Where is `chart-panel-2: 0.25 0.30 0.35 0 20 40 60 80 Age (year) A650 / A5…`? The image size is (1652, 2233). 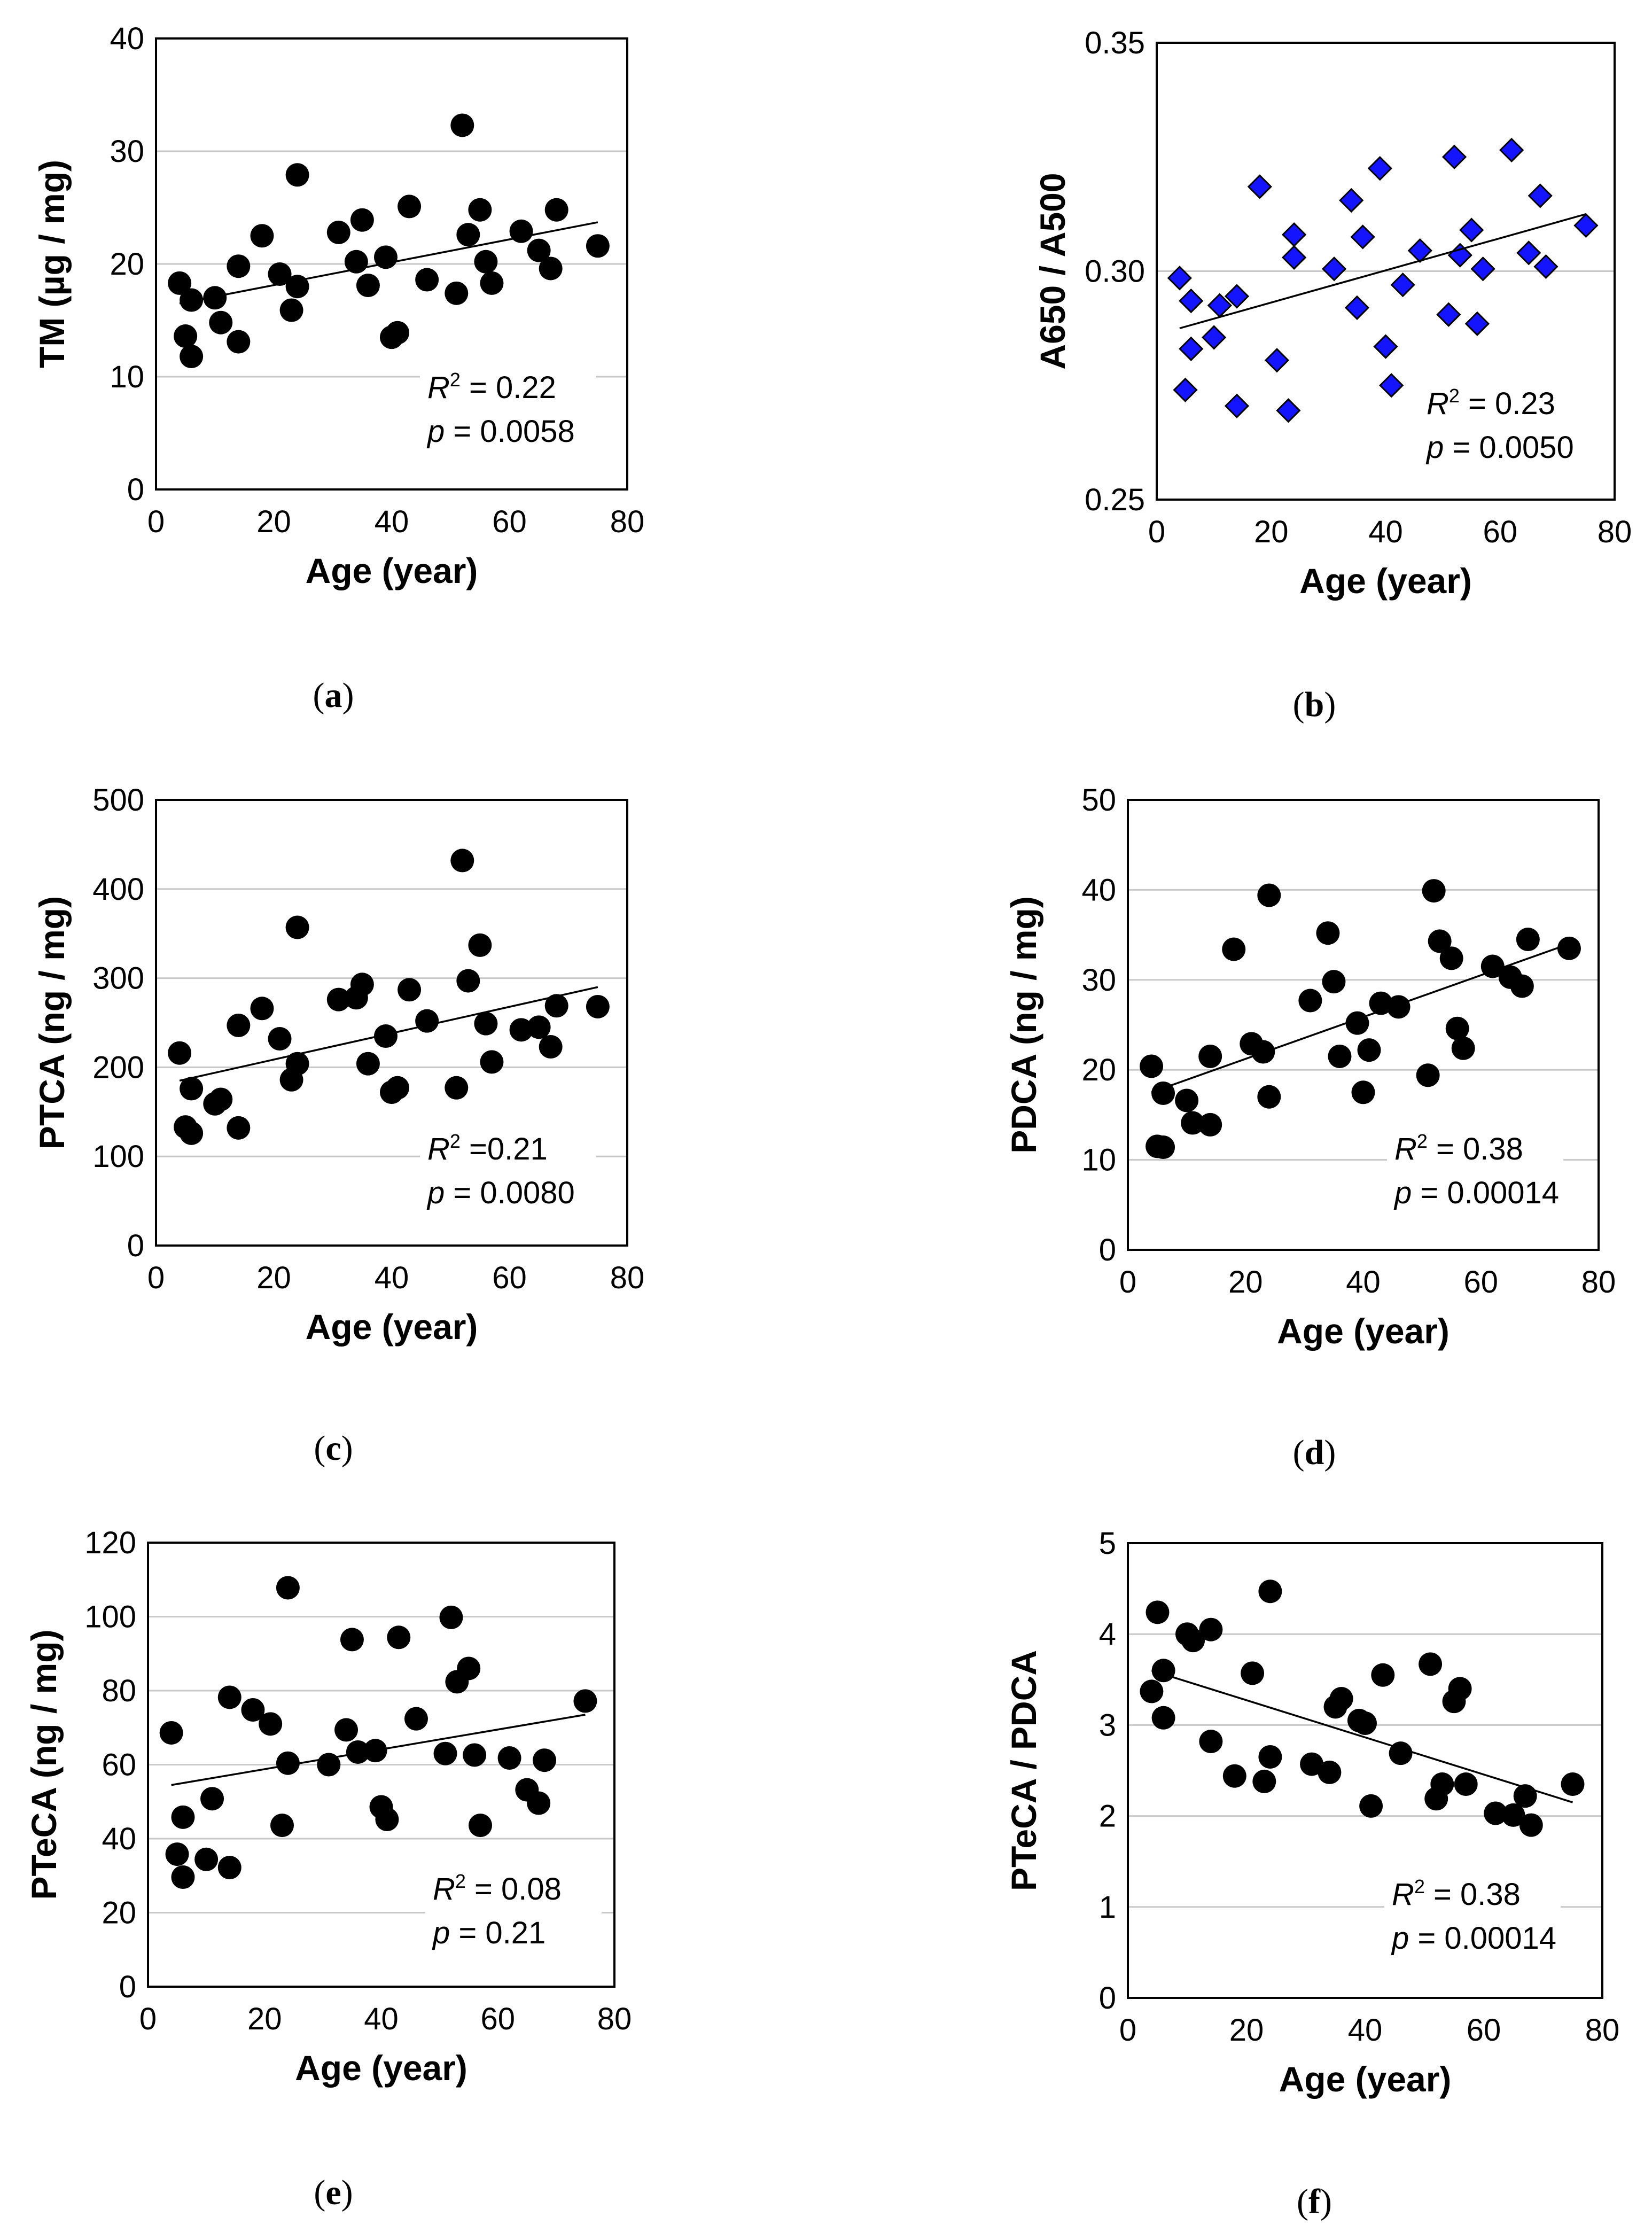 chart-panel-2: 0.25 0.30 0.35 0 20 40 60 80 Age (year) A650 / A5… is located at coordinates (1332, 375).